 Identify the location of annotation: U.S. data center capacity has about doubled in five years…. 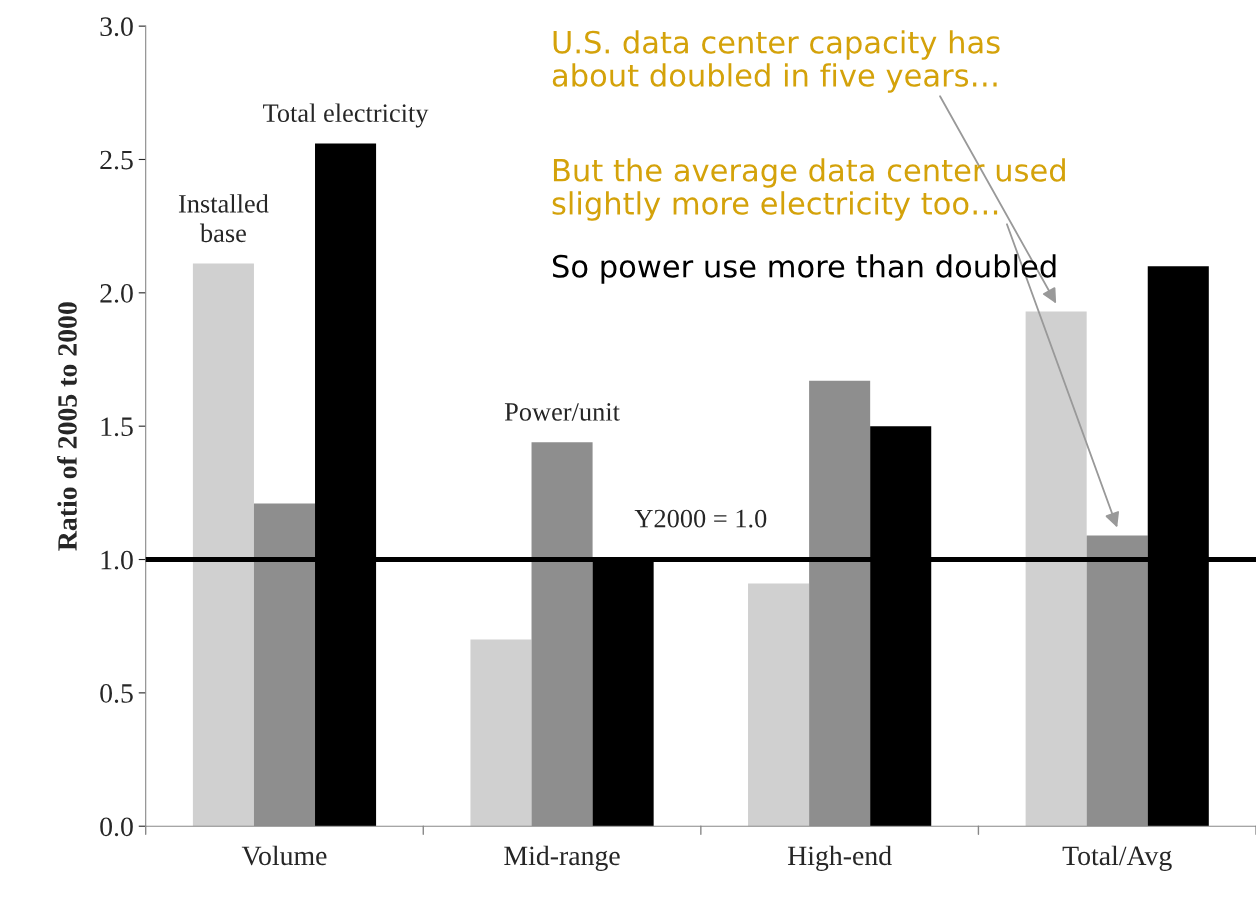
(776, 61).